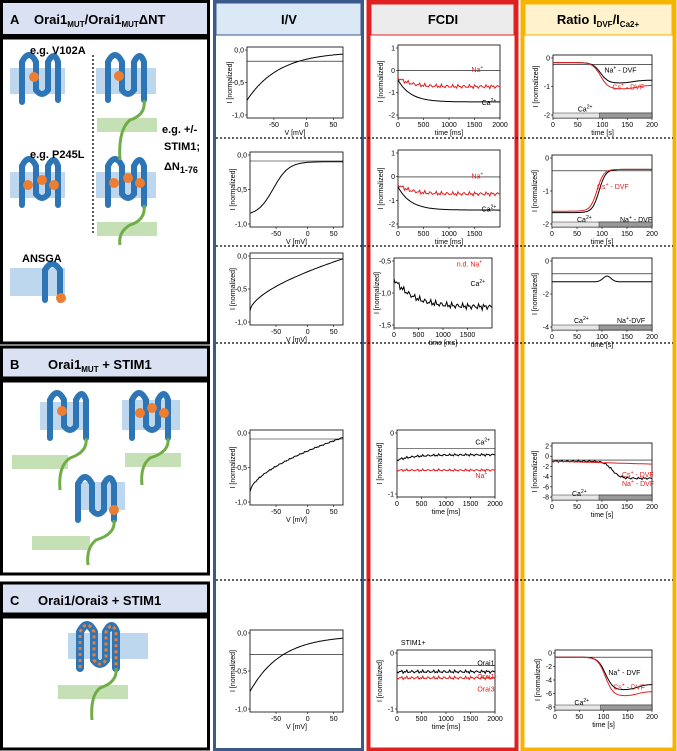 The image size is (677, 751). I want to click on superscript: 2+, so click(586, 701).